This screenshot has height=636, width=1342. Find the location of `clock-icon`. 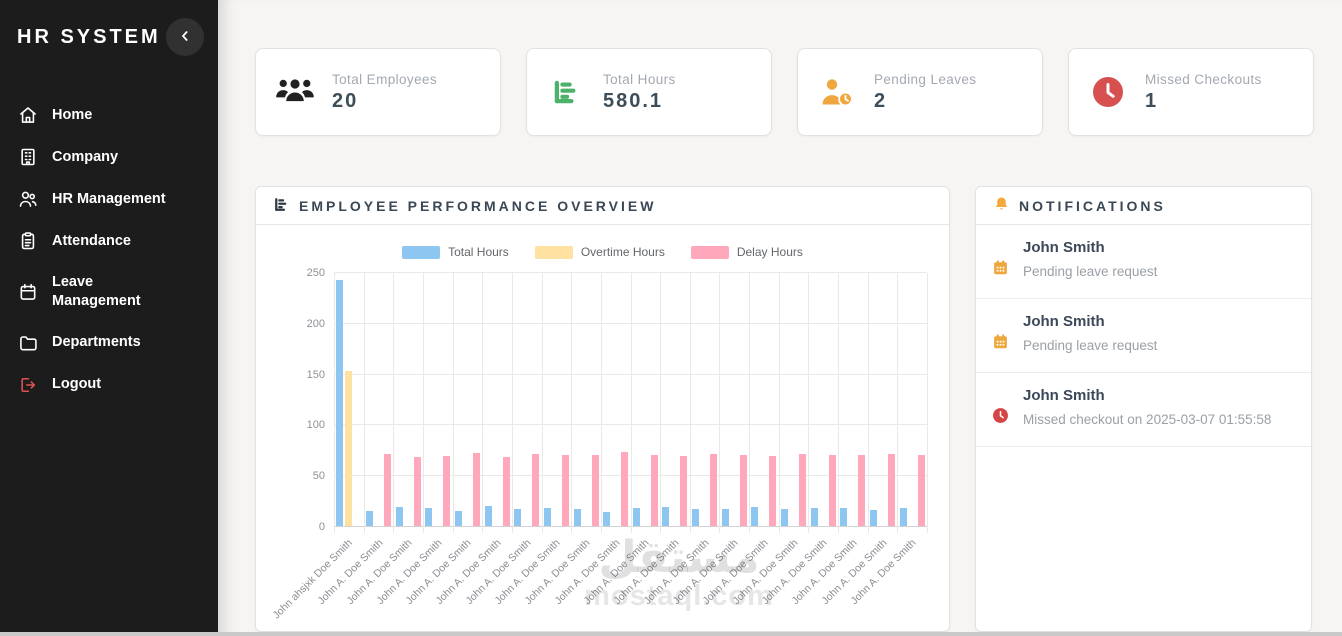

clock-icon is located at coordinates (1108, 92).